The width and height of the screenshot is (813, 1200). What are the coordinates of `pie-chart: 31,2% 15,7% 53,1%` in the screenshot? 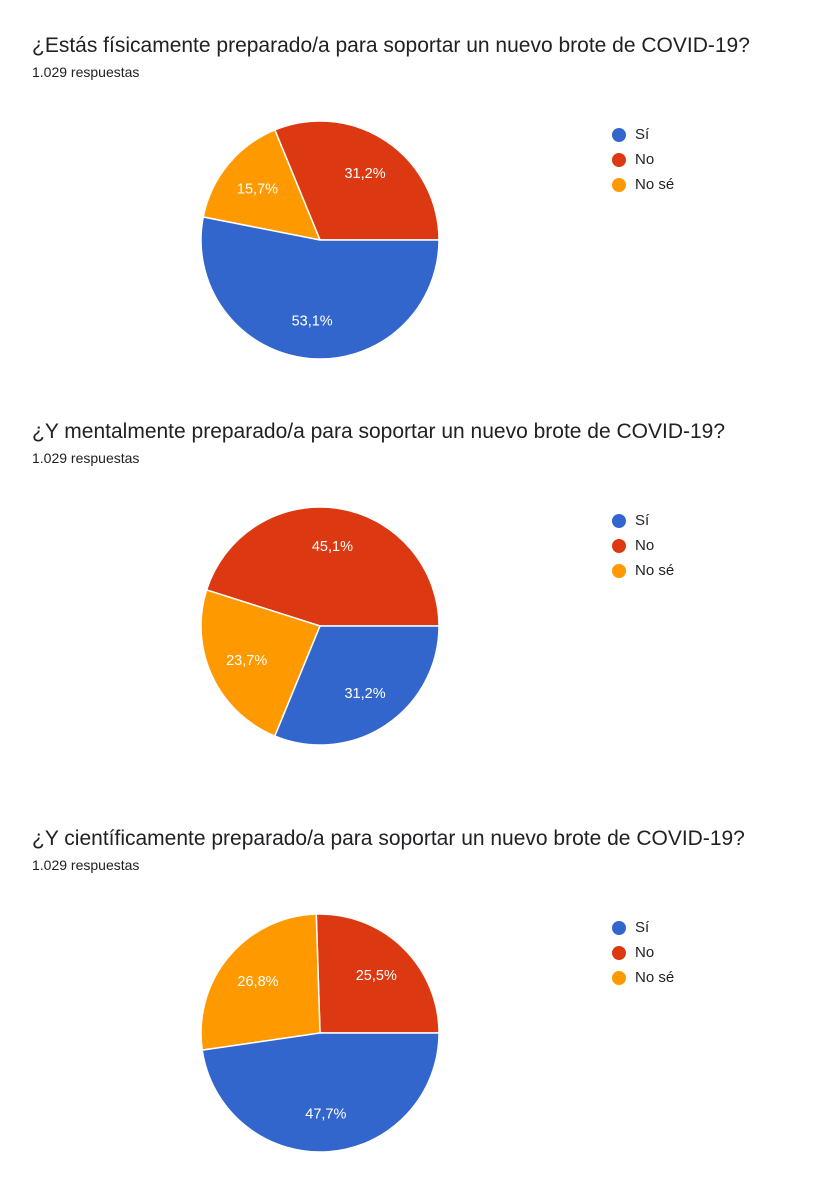 It's located at (320, 240).